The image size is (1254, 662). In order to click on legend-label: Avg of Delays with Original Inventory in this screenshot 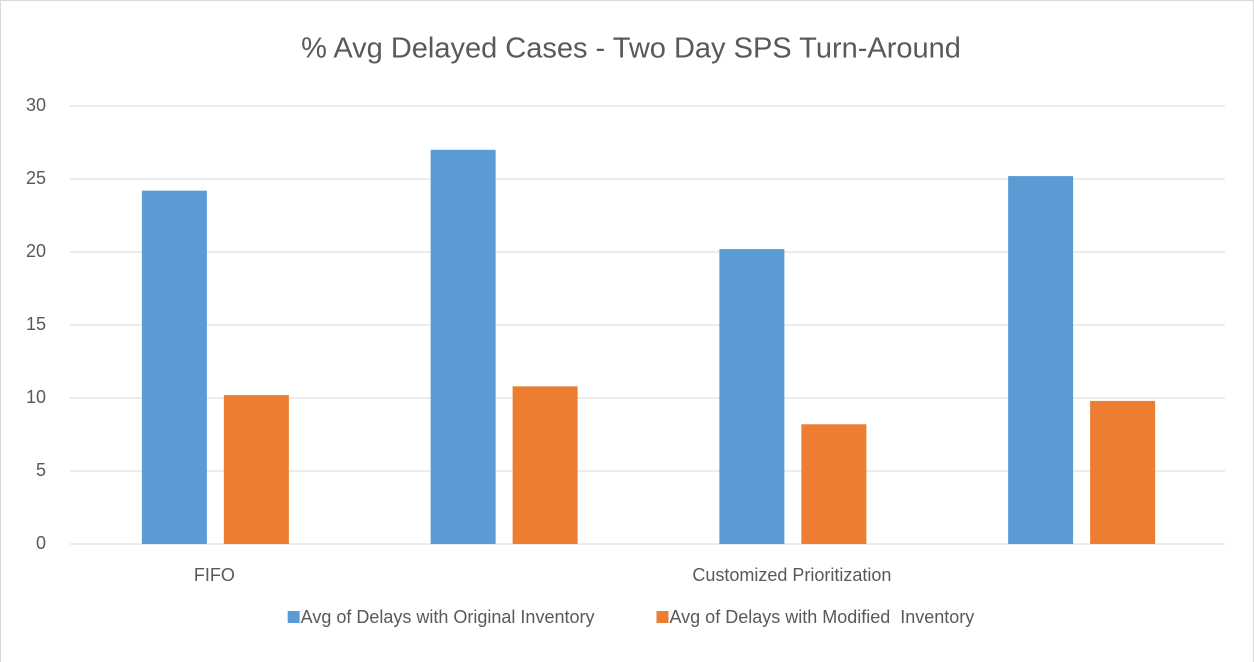, I will do `click(448, 617)`.